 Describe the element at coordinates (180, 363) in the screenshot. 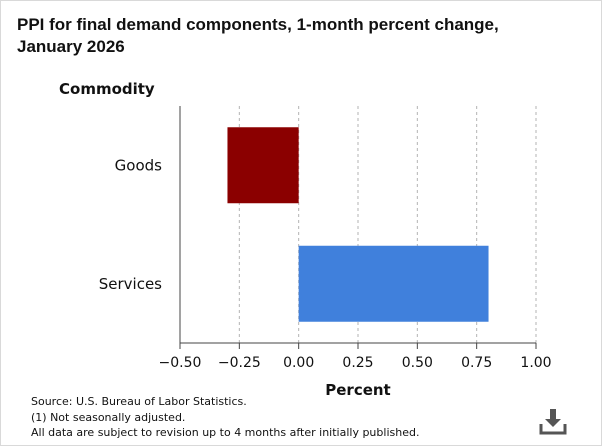

I see `x-tick-label: −0.50` at that location.